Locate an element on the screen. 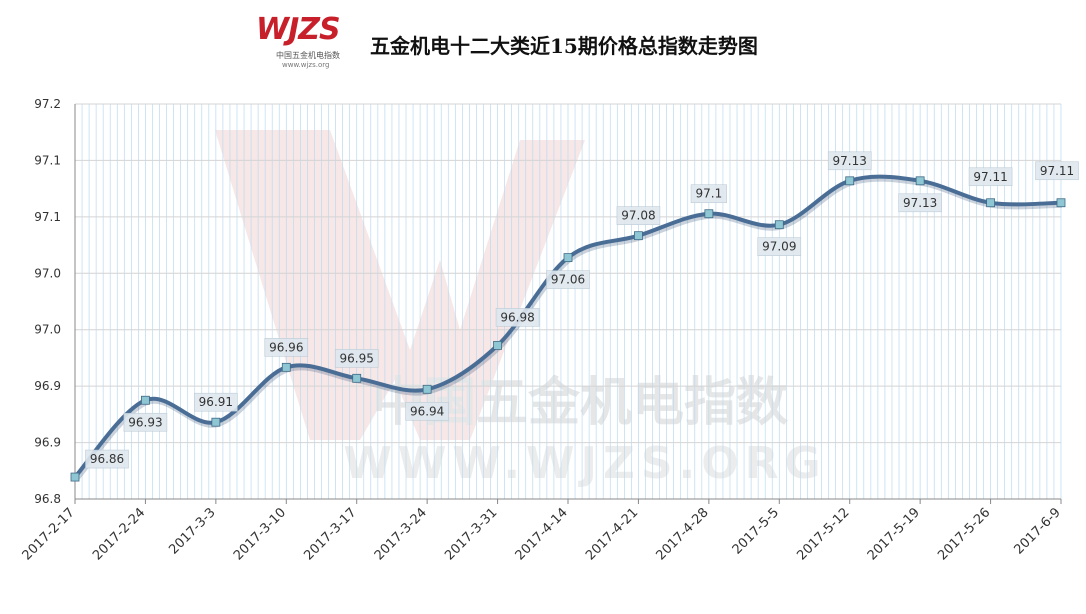  chart-title: 五金机电十二大类近15期价格总指数走势图 is located at coordinates (564, 46).